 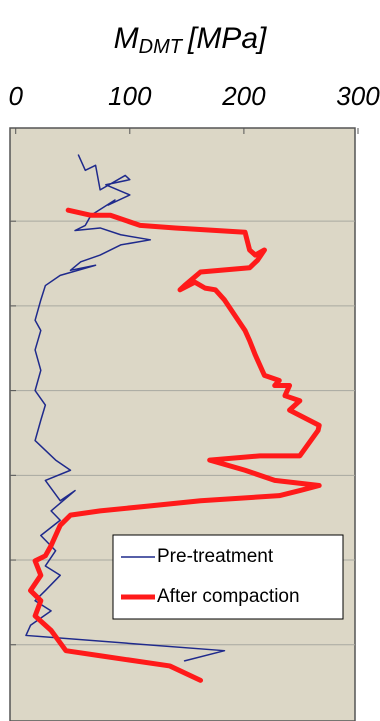 What do you see at coordinates (161, 47) in the screenshot?
I see `title-subscript: DMT` at bounding box center [161, 47].